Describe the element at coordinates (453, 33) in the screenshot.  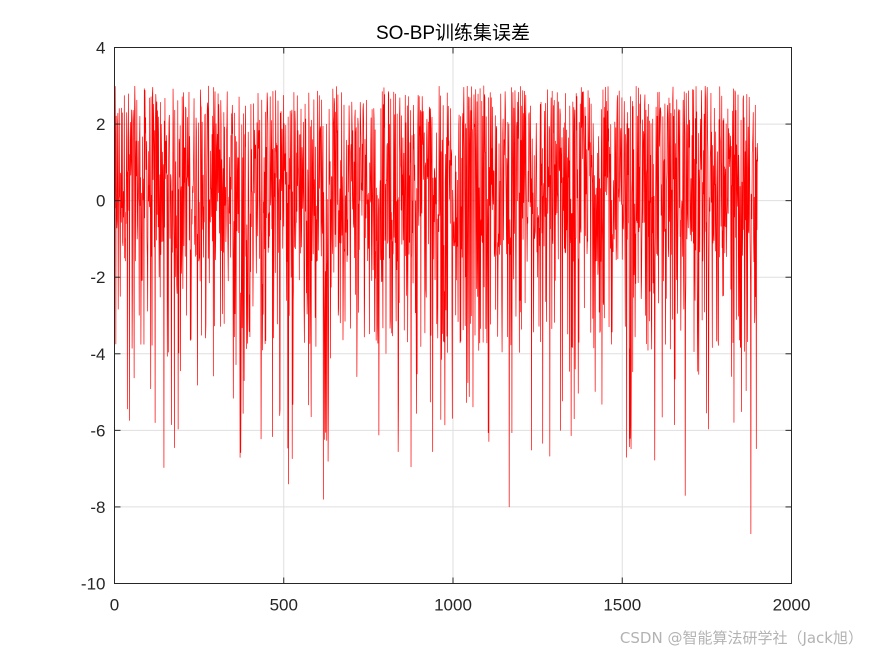
I see `chart-title: SO-BP训练集误差` at that location.